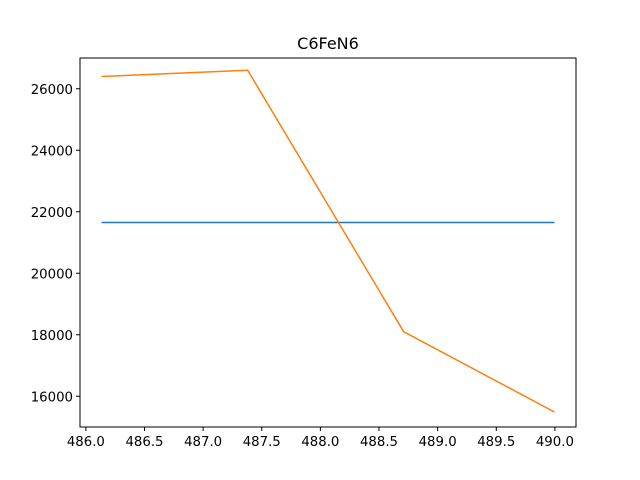  I want to click on y-tick-label: 16000, so click(52, 397).